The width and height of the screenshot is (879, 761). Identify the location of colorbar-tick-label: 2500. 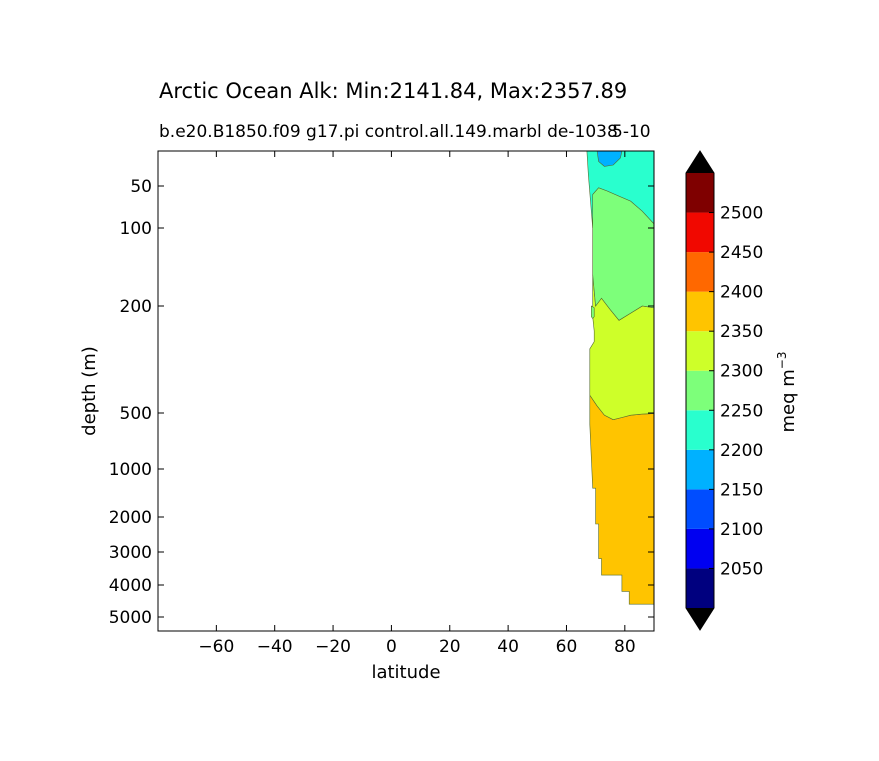
(741, 214).